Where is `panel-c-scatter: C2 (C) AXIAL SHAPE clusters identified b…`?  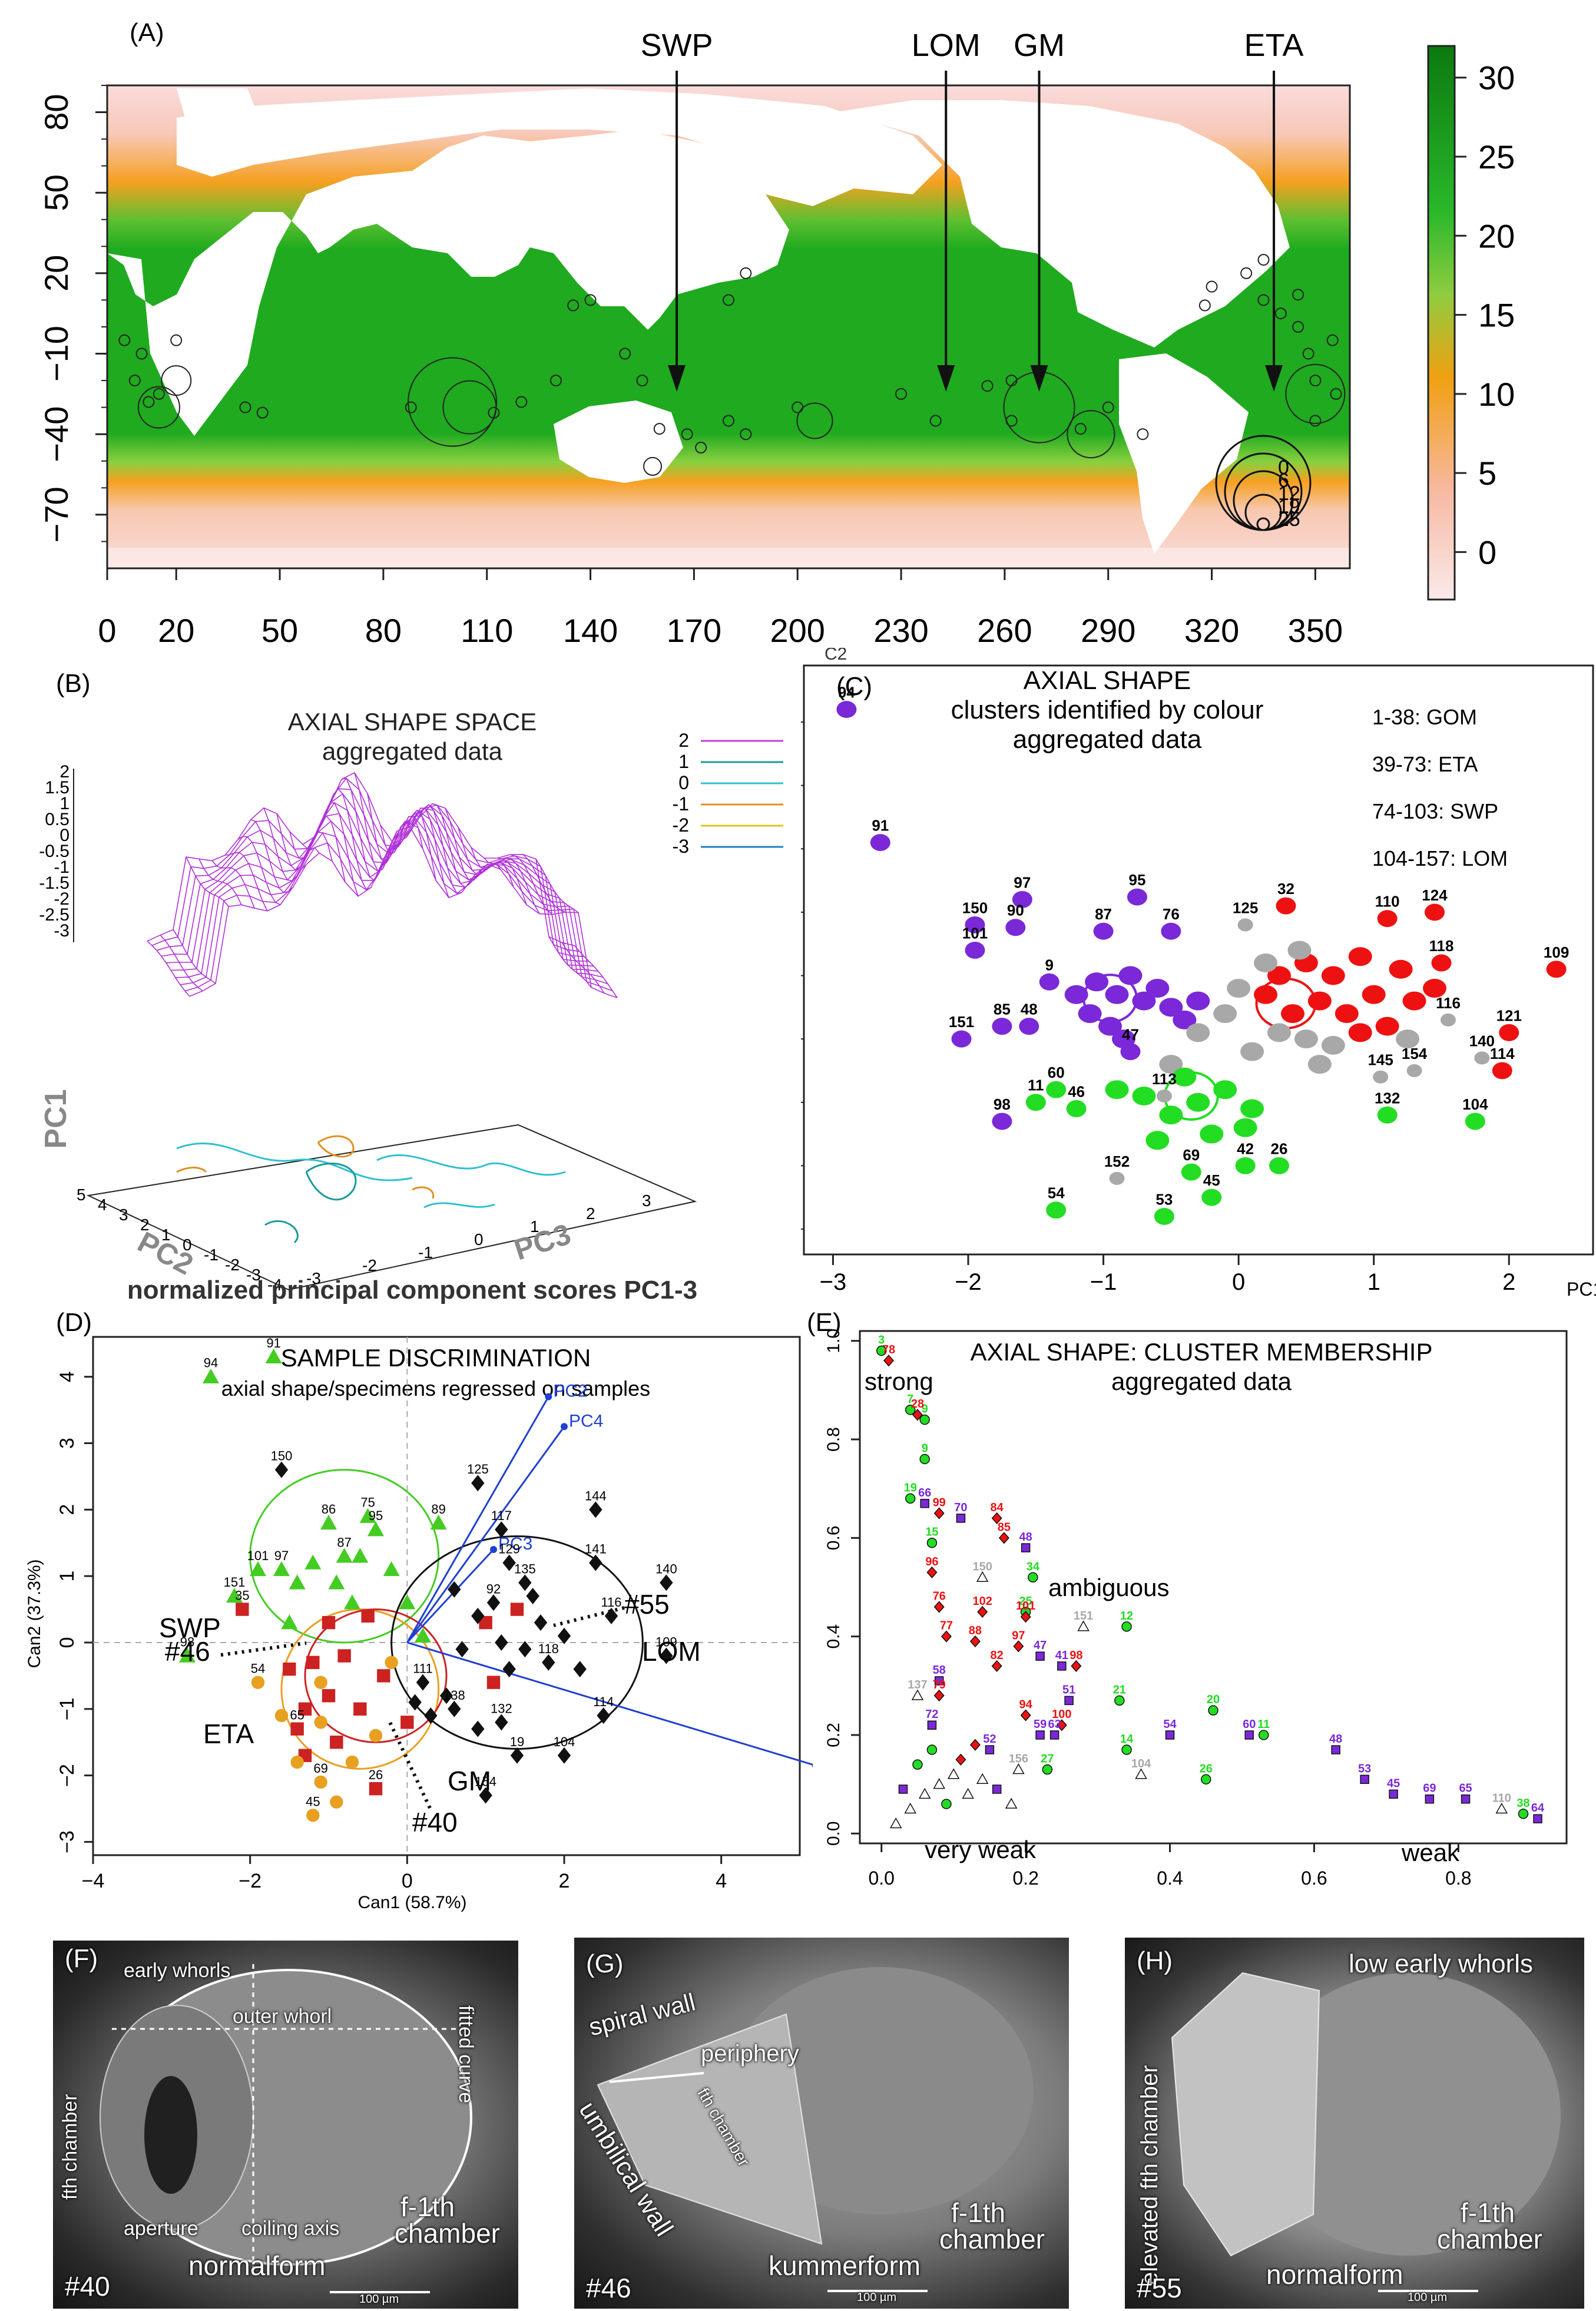 panel-c-scatter: C2 (C) AXIAL SHAPE clusters identified b… is located at coordinates (1198, 974).